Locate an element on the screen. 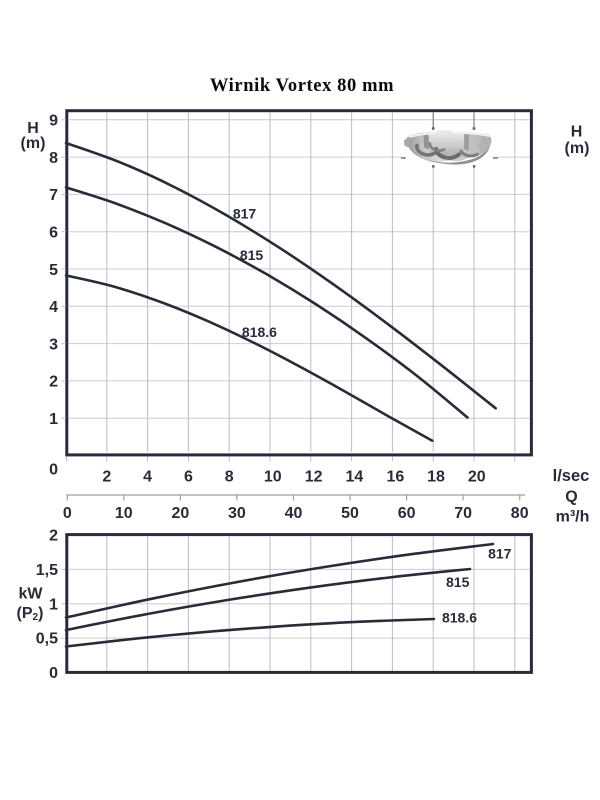 This screenshot has width=600, height=800. svg-text: 80 is located at coordinates (520, 513).